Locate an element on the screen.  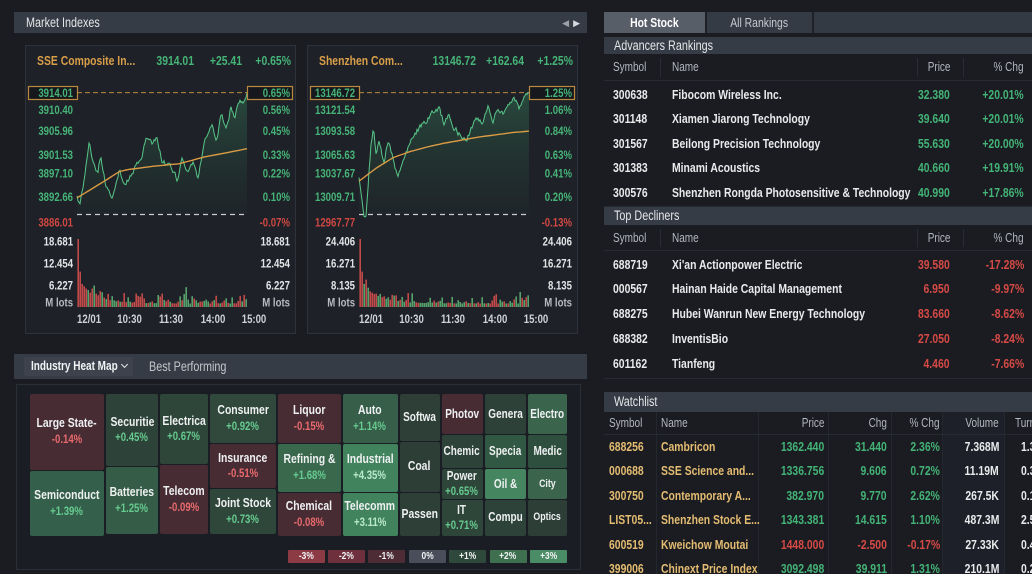
svg-text: 0.63% is located at coordinates (559, 155).